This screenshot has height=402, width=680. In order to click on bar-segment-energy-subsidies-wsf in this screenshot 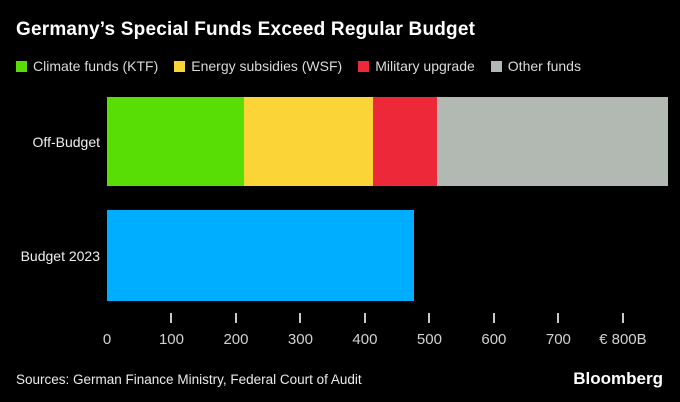, I will do `click(308, 141)`.